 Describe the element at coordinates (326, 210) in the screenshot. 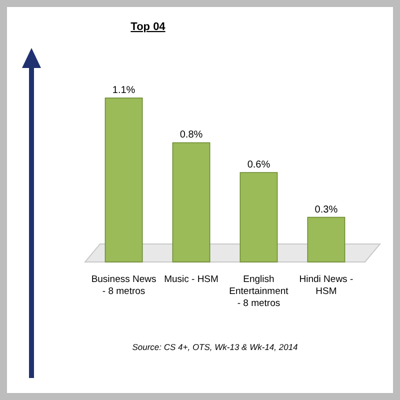

I see `data-label: 0.3%` at that location.